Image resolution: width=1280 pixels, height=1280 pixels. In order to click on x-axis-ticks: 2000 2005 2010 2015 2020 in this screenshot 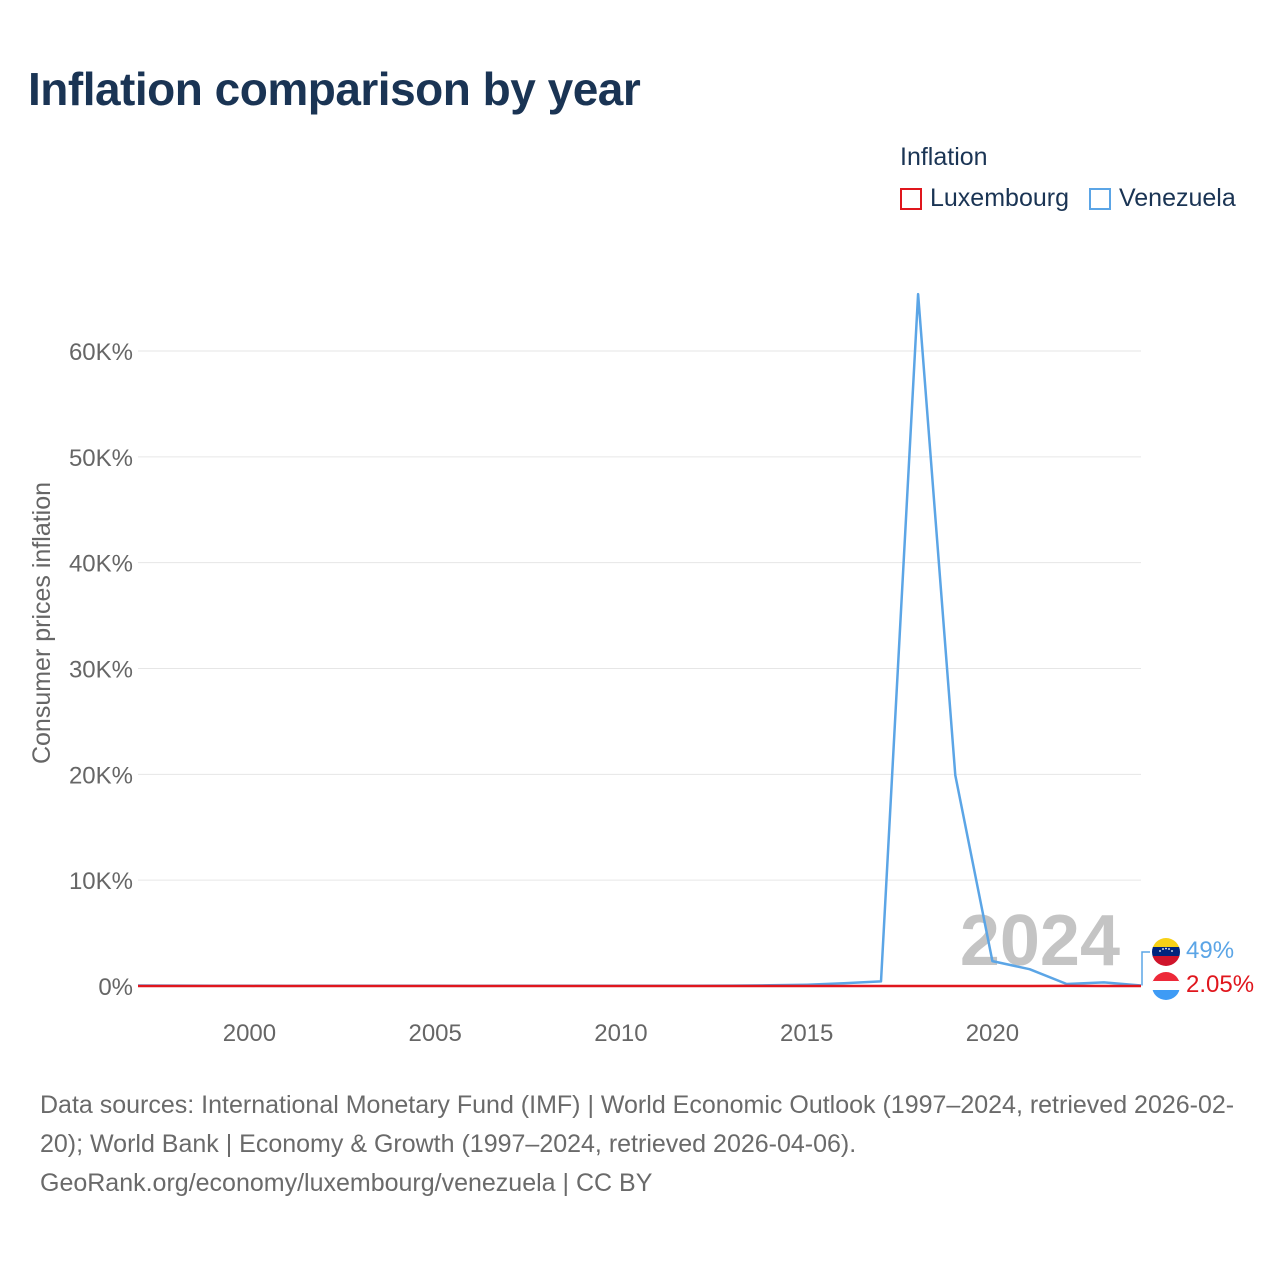, I will do `click(621, 1033)`.